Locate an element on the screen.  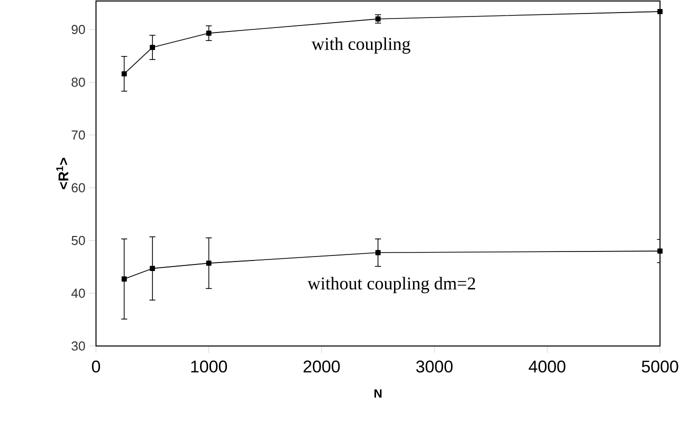
x-tick-label: 2000 is located at coordinates (322, 366).